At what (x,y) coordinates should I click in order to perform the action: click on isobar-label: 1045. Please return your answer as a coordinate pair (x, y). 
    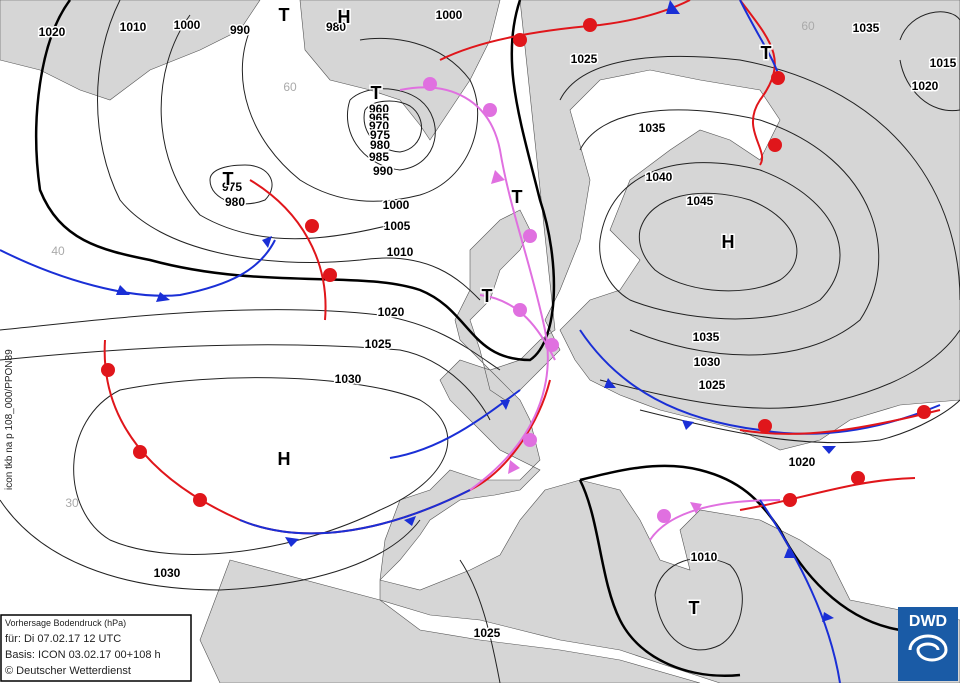
    Looking at the image, I should click on (700, 201).